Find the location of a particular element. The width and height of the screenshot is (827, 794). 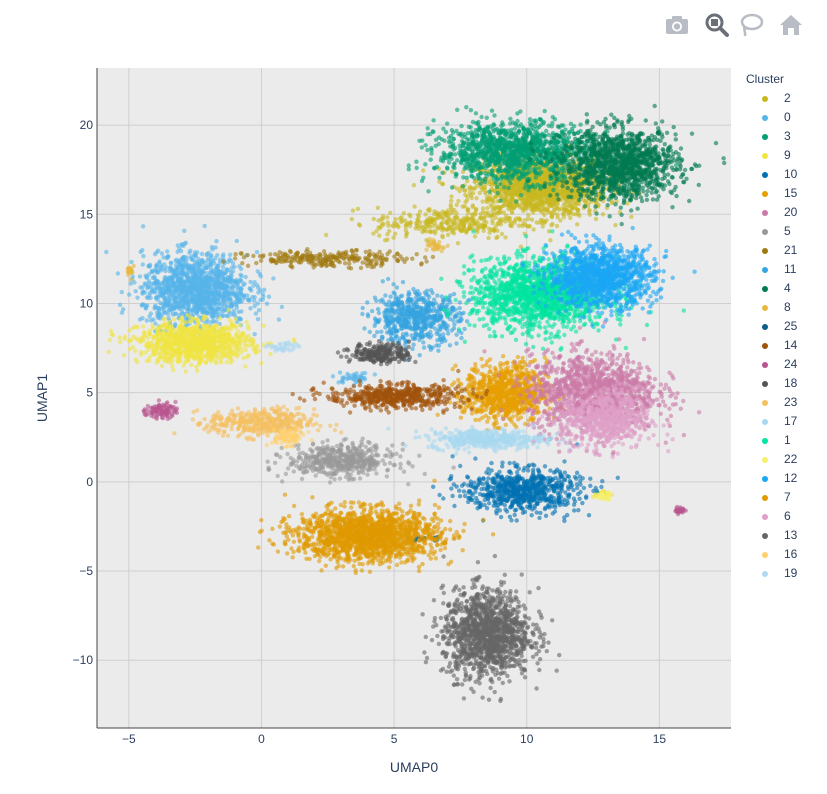

camera-button is located at coordinates (677, 25).